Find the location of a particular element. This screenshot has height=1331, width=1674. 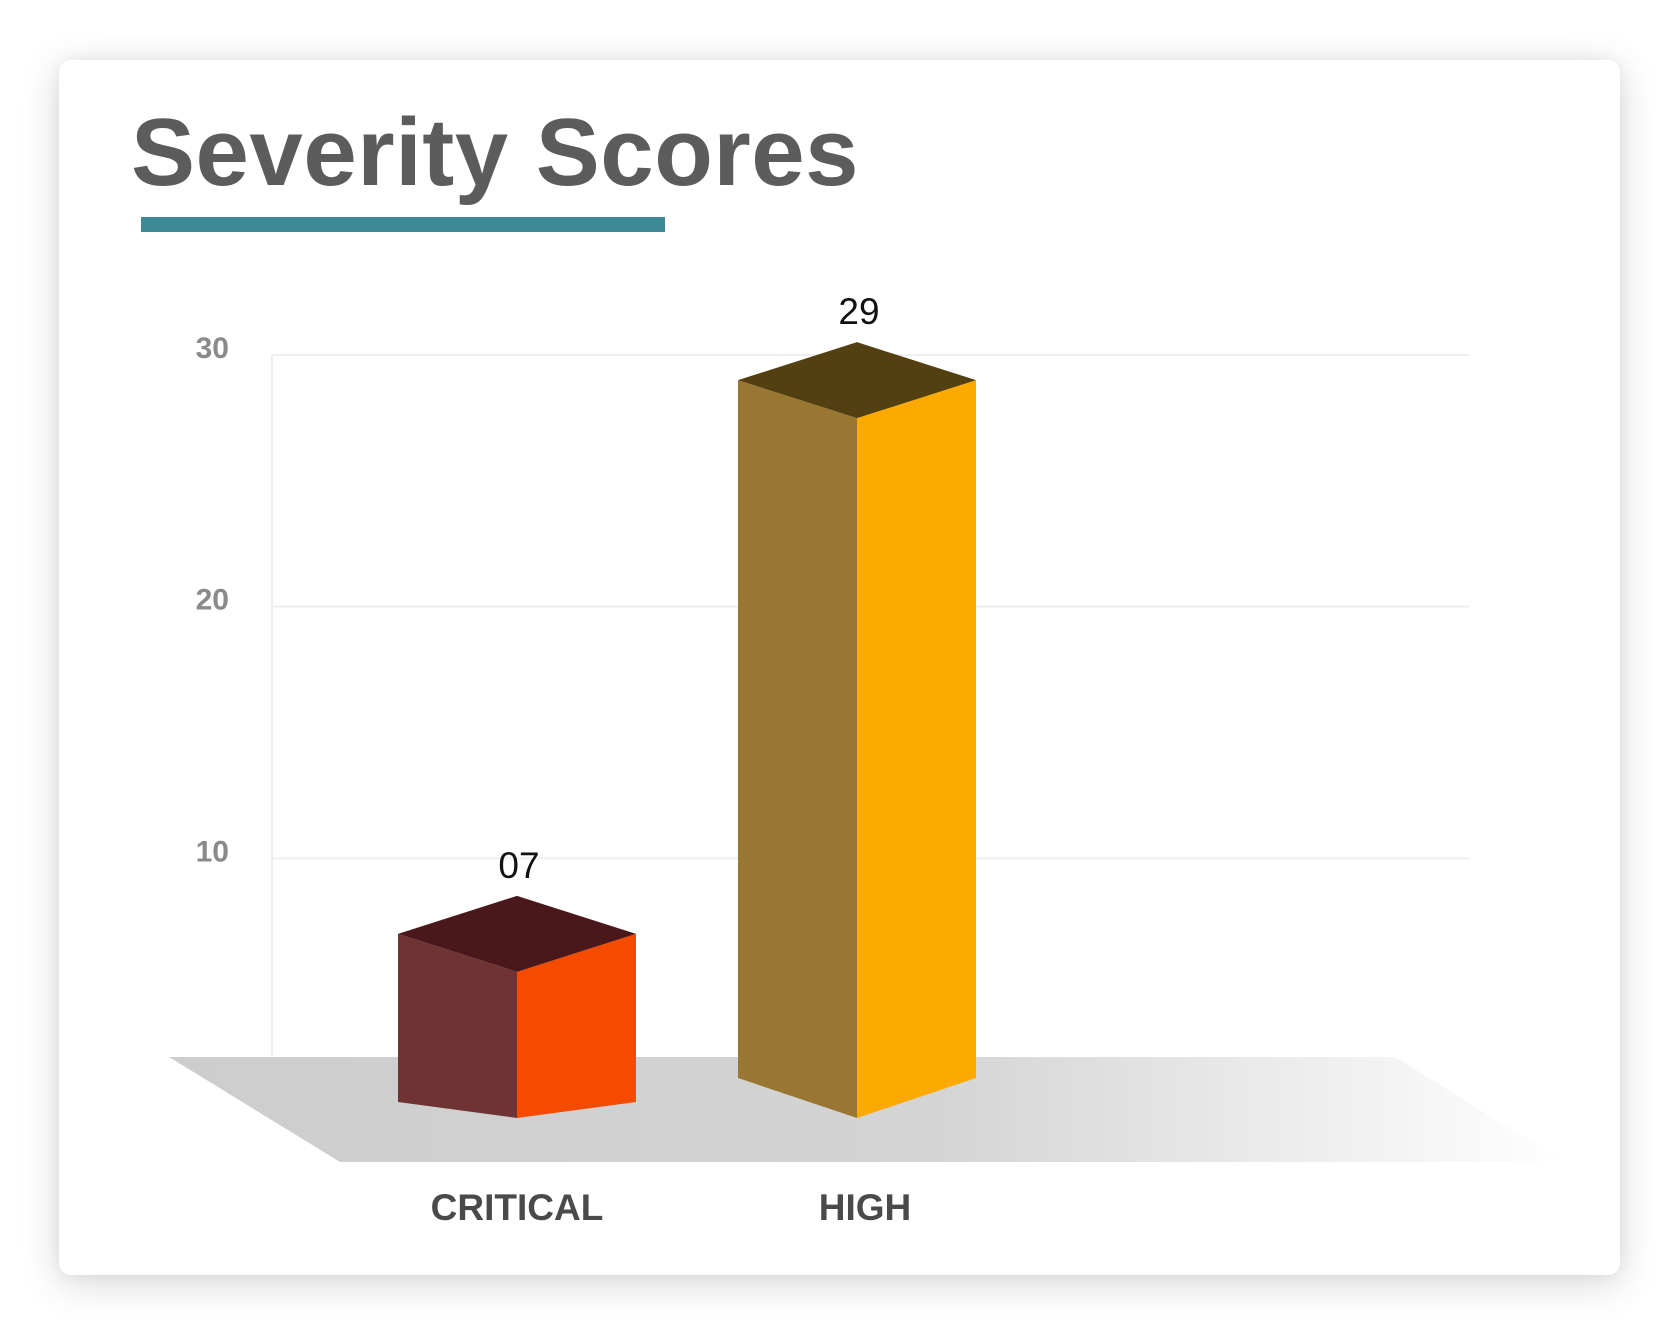

bar-critical is located at coordinates (517, 1006).